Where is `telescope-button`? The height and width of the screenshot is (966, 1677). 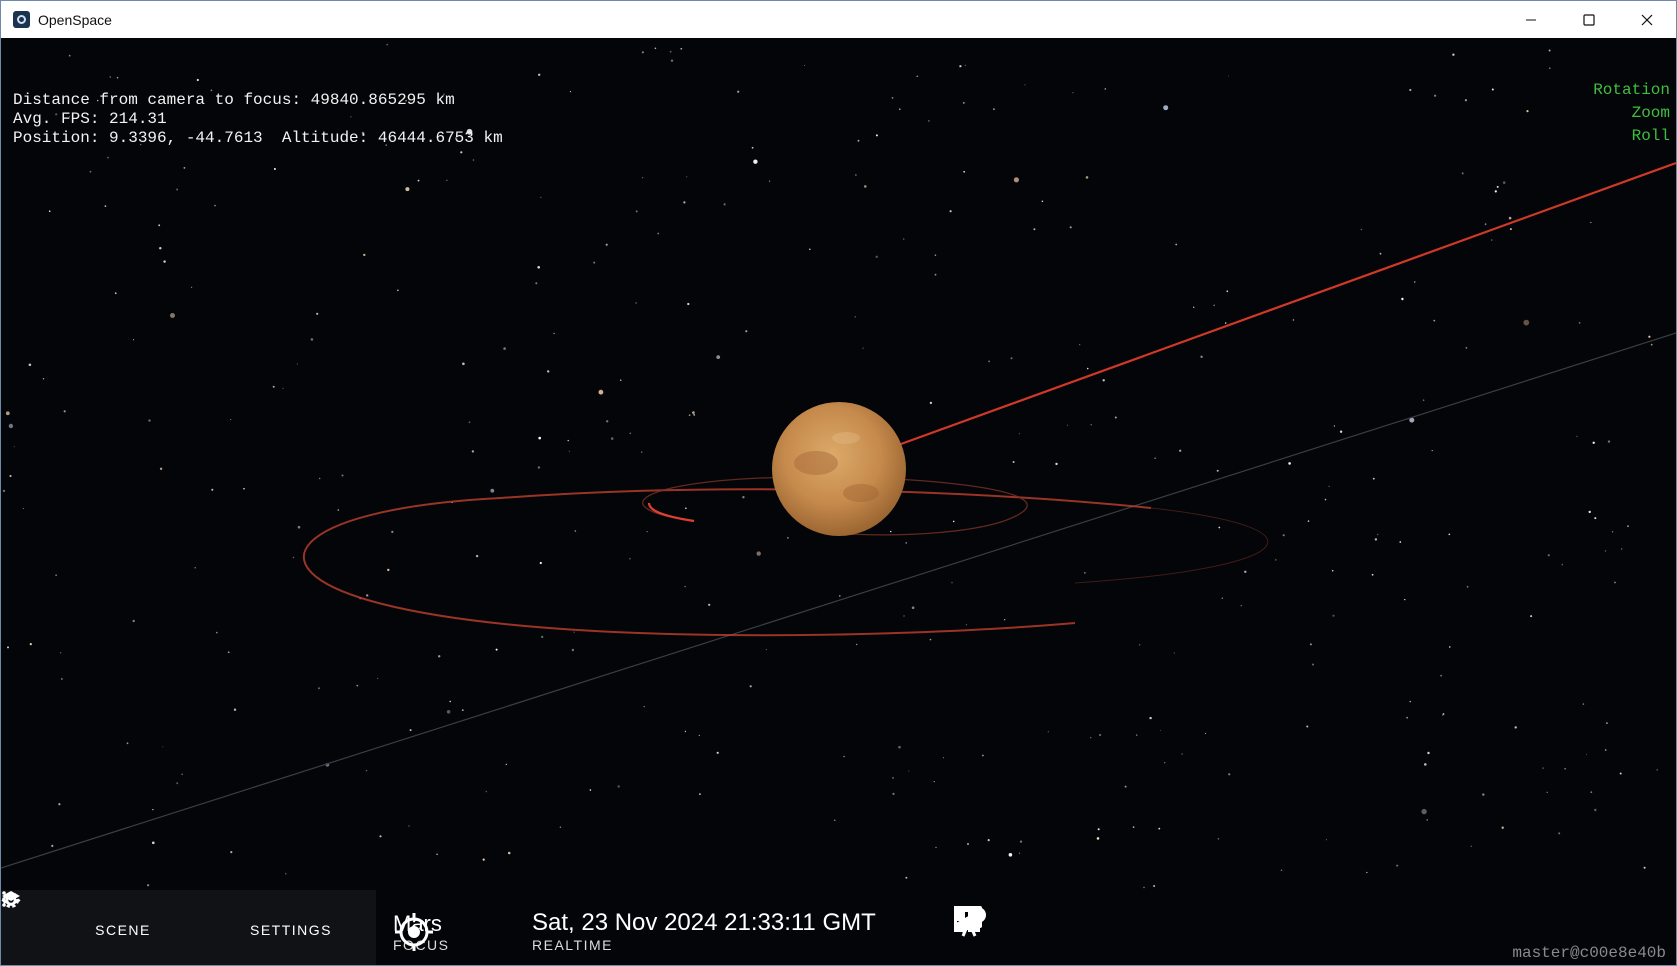
telescope-button is located at coordinates (1206, 926).